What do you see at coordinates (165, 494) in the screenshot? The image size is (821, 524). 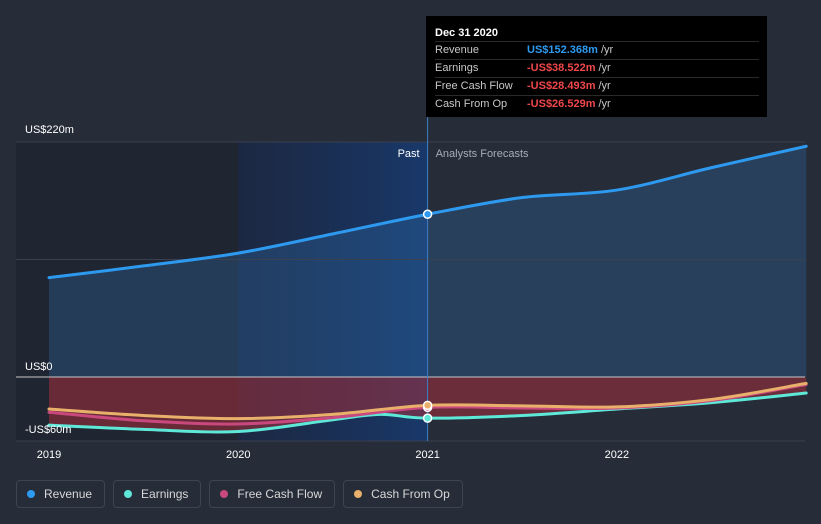 I see `legend-label: Earnings` at bounding box center [165, 494].